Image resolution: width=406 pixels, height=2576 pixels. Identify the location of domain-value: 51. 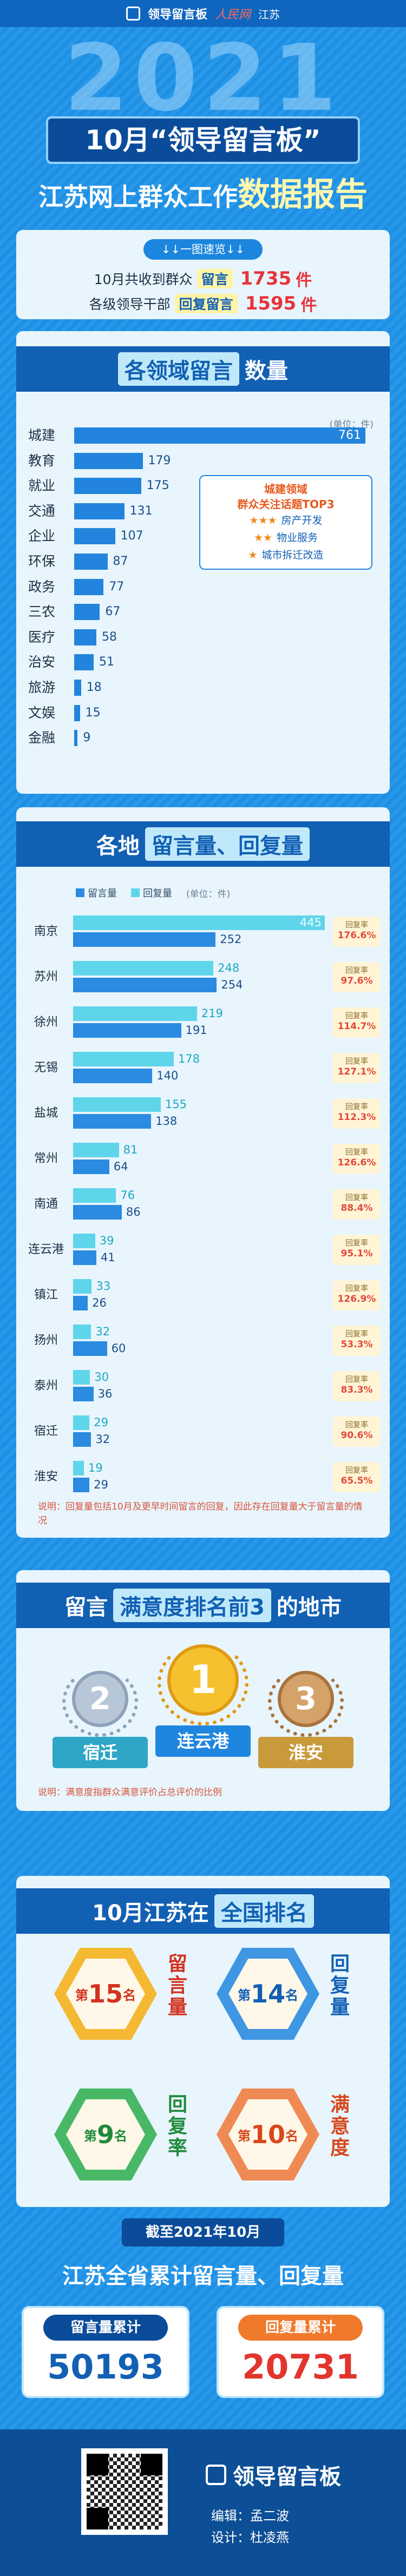
(107, 662).